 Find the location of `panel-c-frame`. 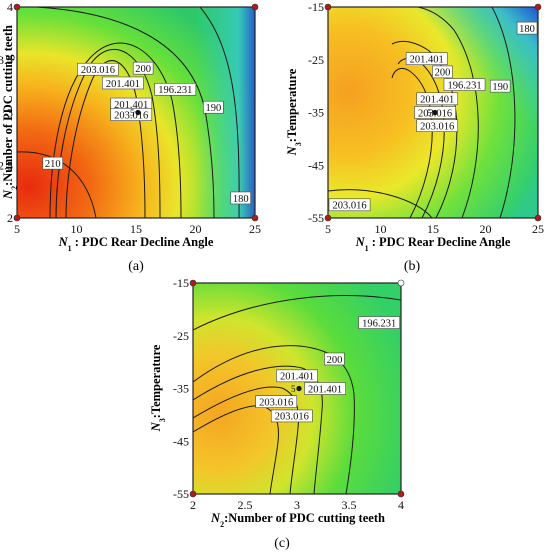

panel-c-frame is located at coordinates (297, 388).